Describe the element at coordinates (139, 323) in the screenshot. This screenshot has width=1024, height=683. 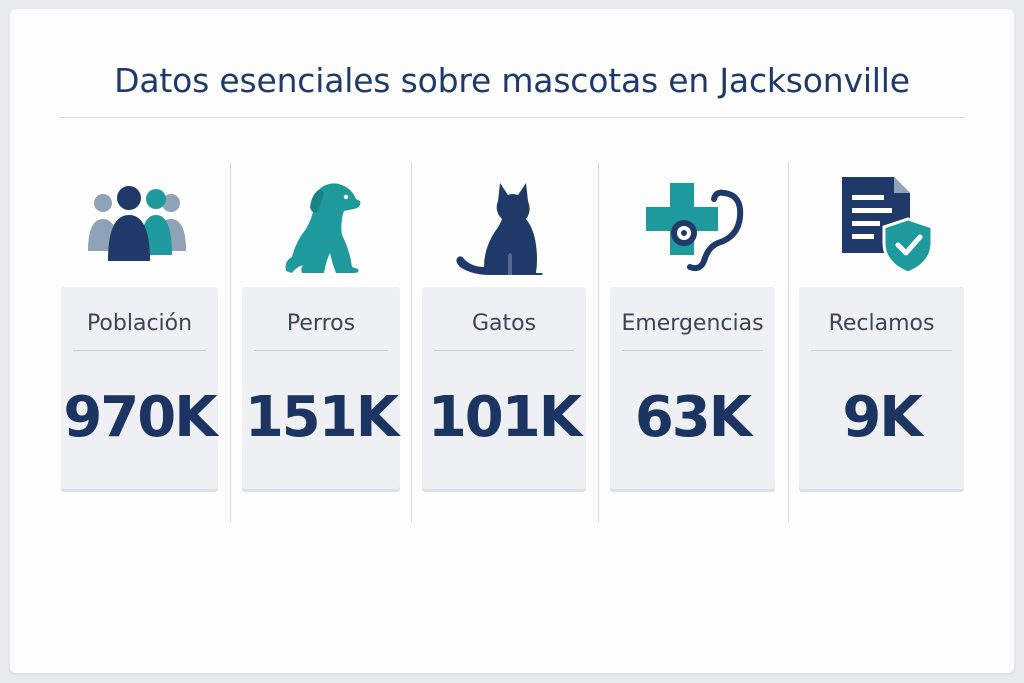
I see `stat-label: Población` at that location.